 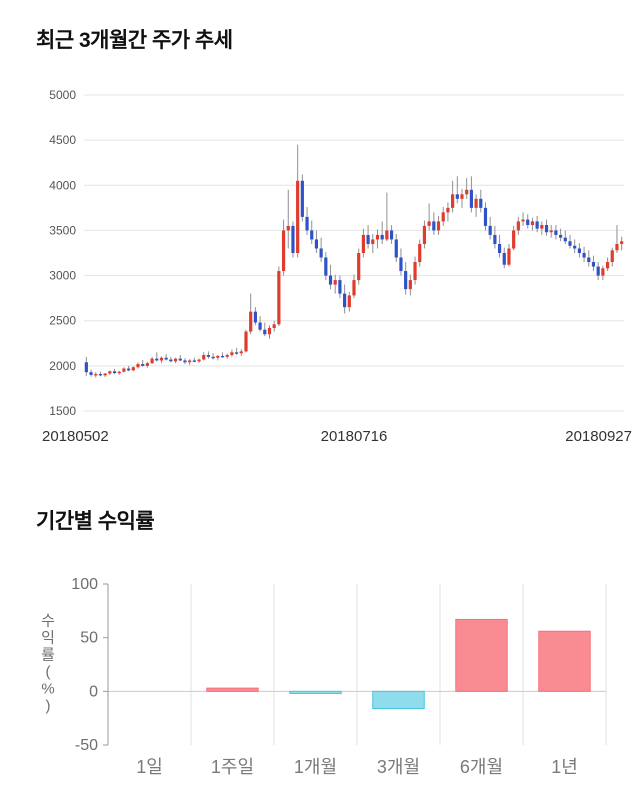 What do you see at coordinates (93, 691) in the screenshot?
I see `svg-text: 0` at bounding box center [93, 691].